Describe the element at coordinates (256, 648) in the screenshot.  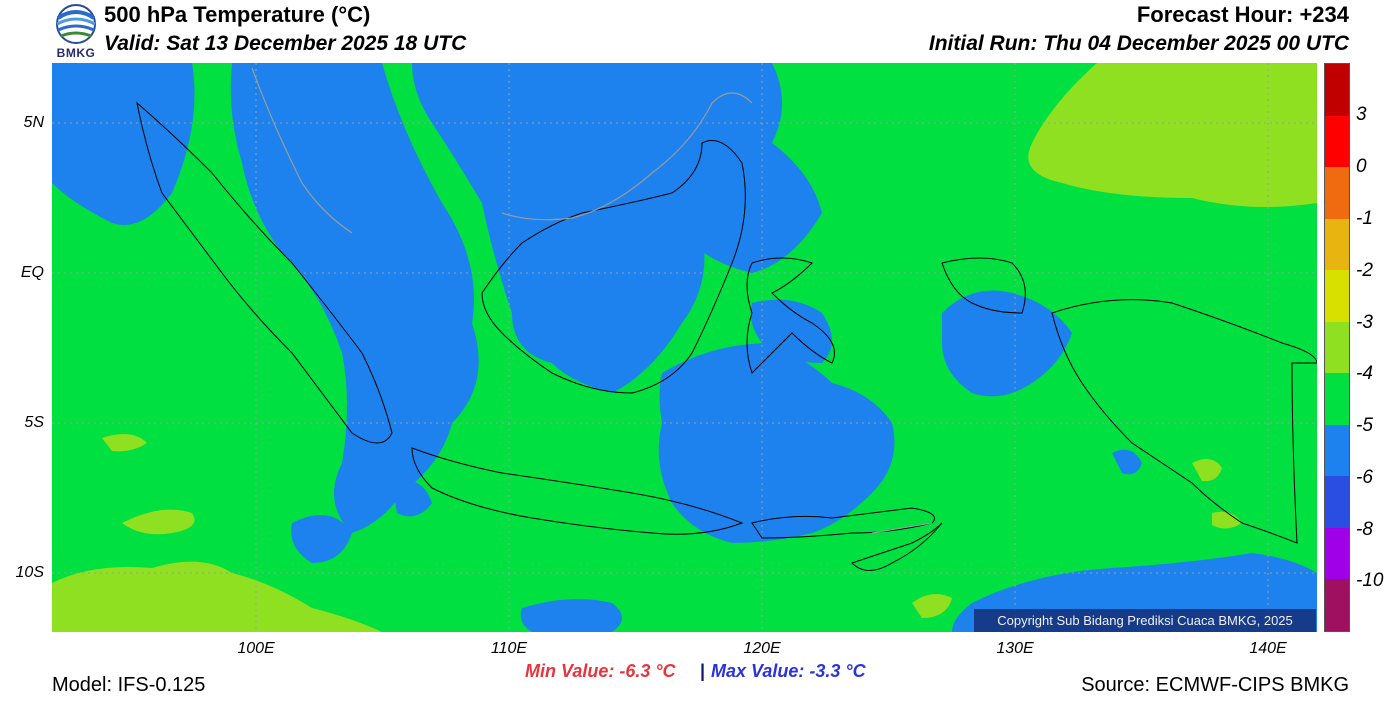
I see `lon-label: 100E` at that location.